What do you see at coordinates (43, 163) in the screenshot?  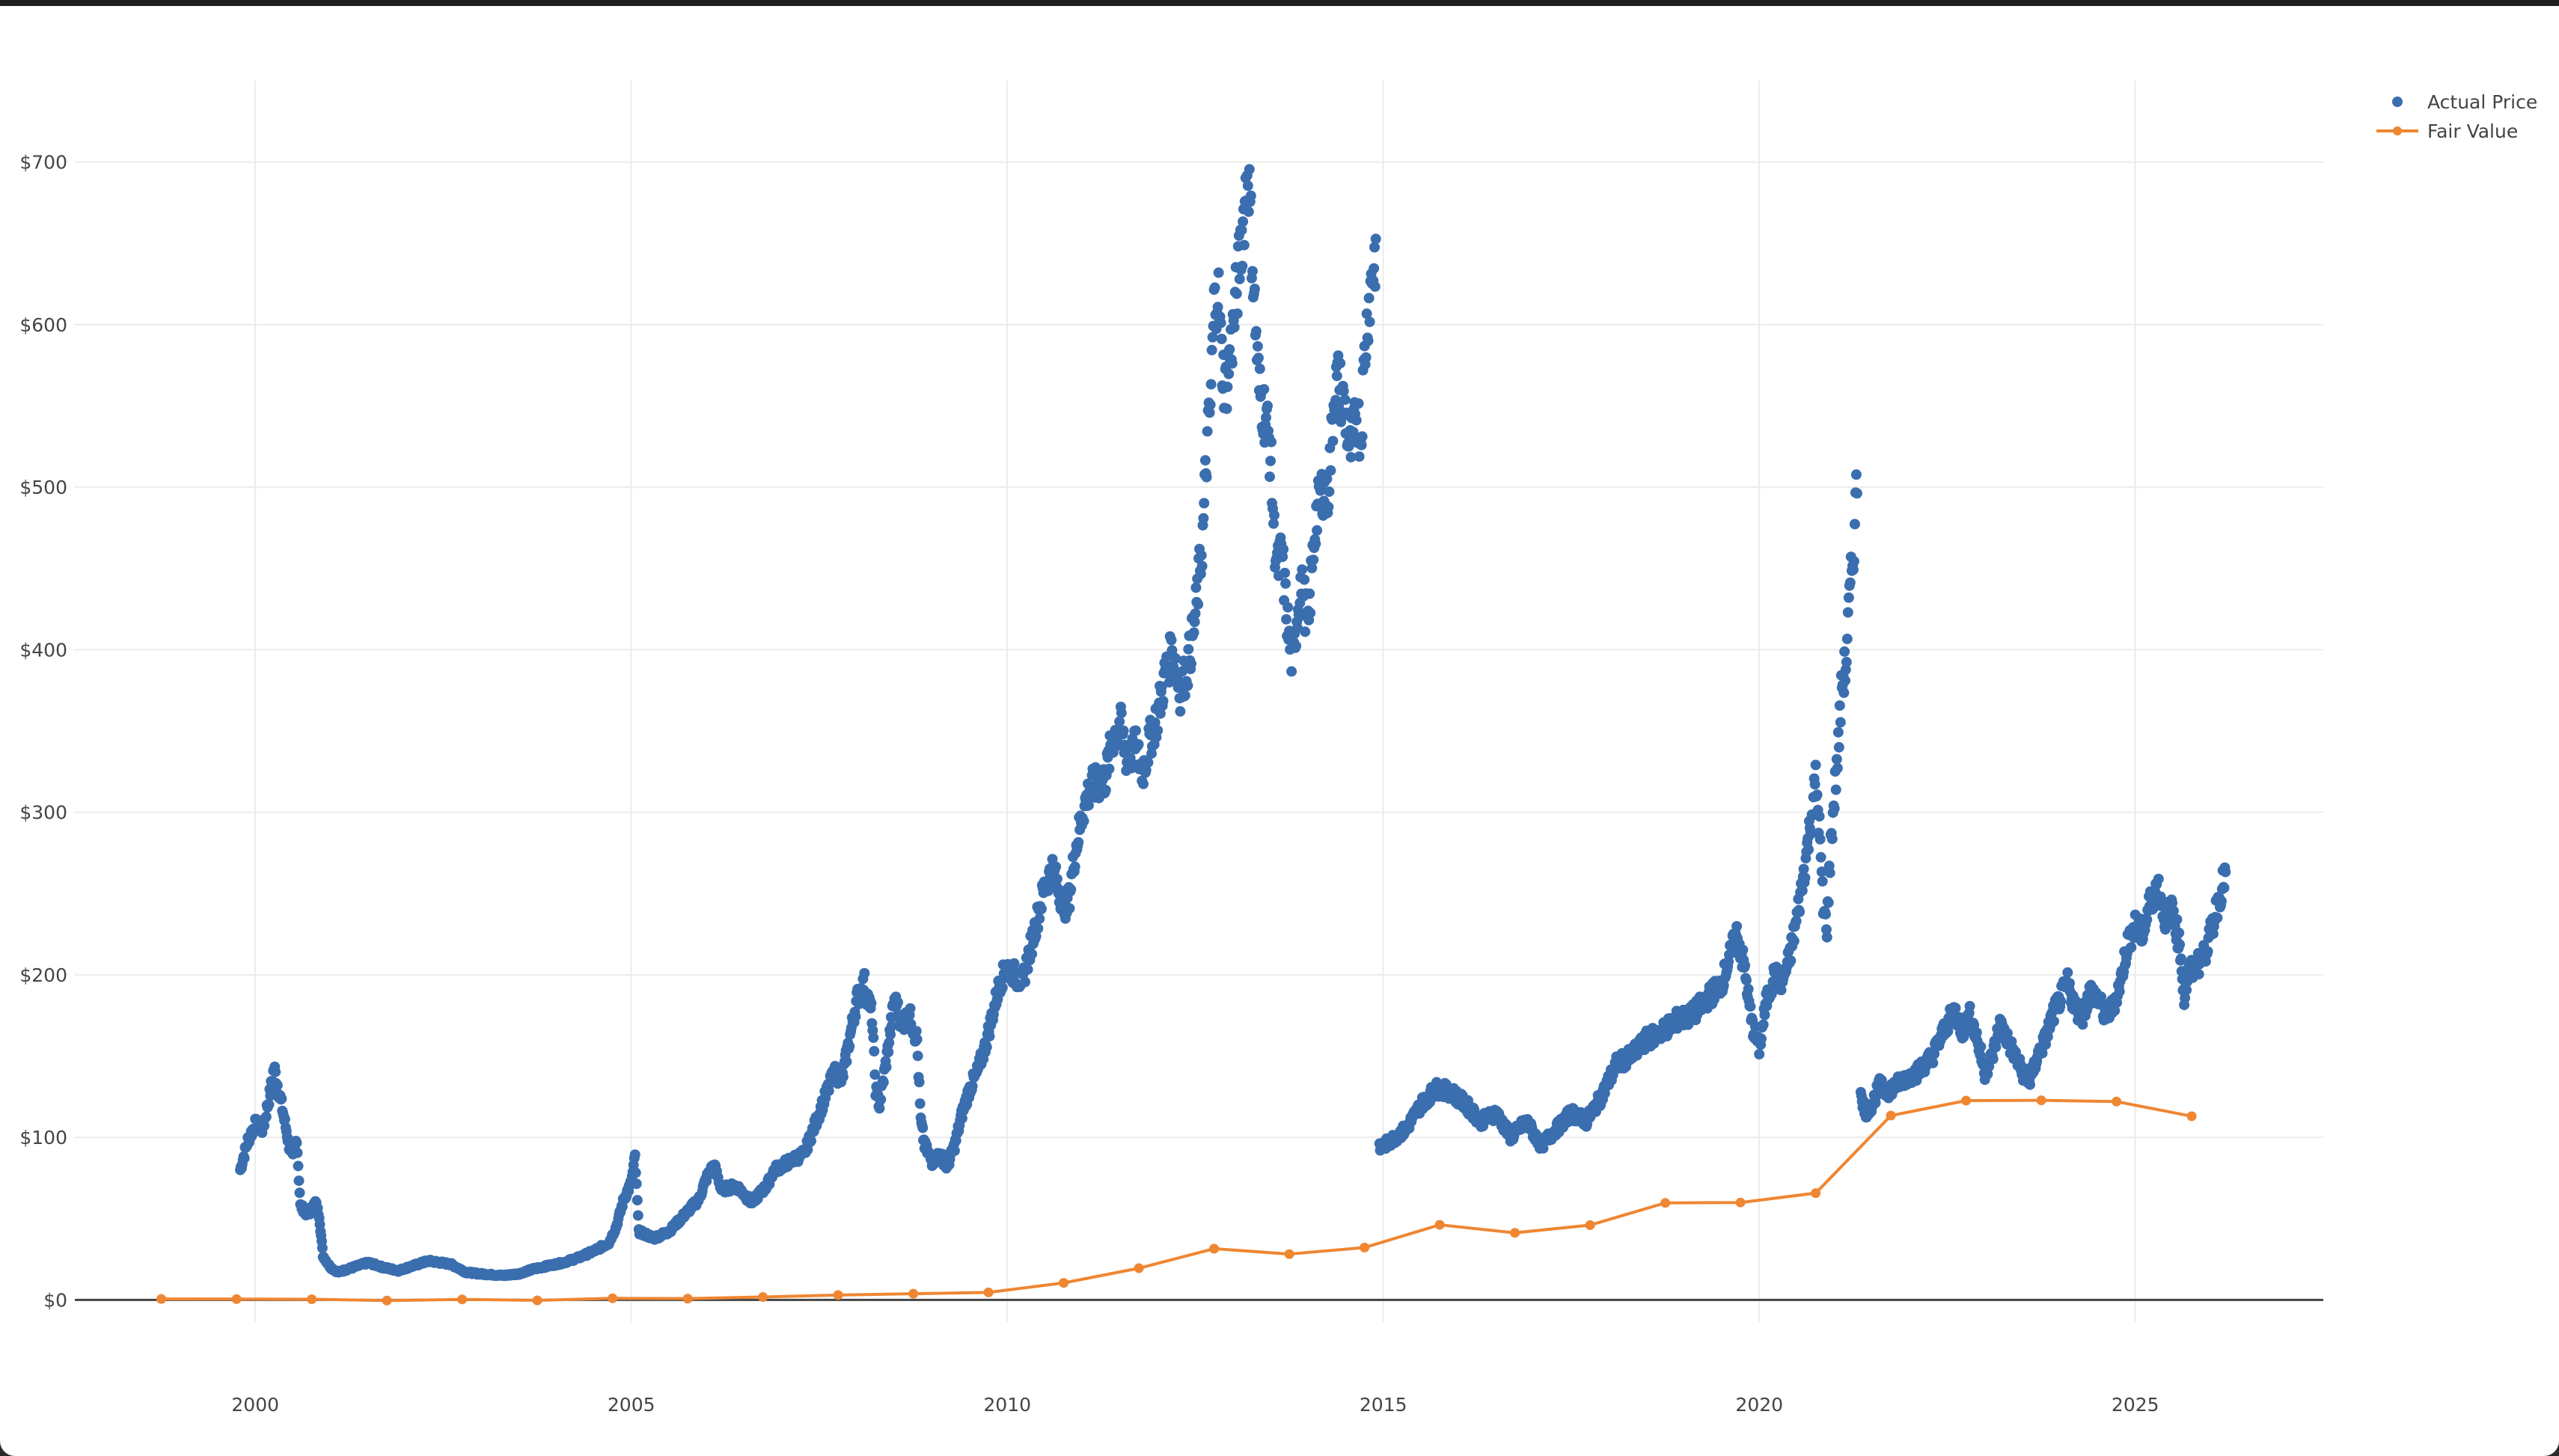 I see `y-tick-label: $700` at bounding box center [43, 163].